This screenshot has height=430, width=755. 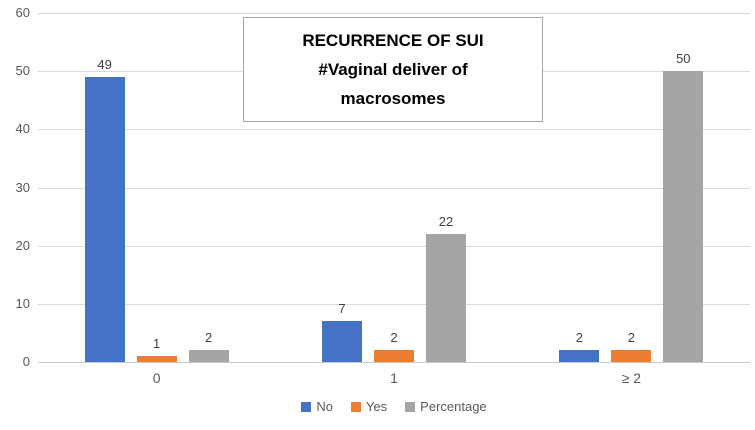 What do you see at coordinates (22, 303) in the screenshot?
I see `y-tick-label-10: 10` at bounding box center [22, 303].